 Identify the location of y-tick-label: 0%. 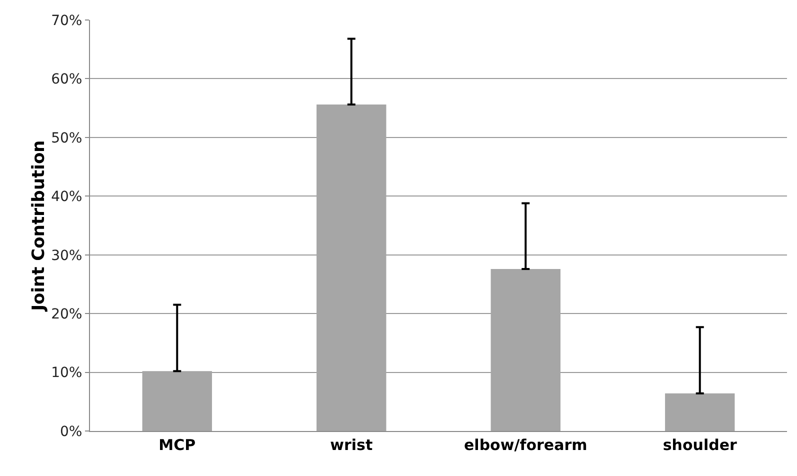
(71, 432).